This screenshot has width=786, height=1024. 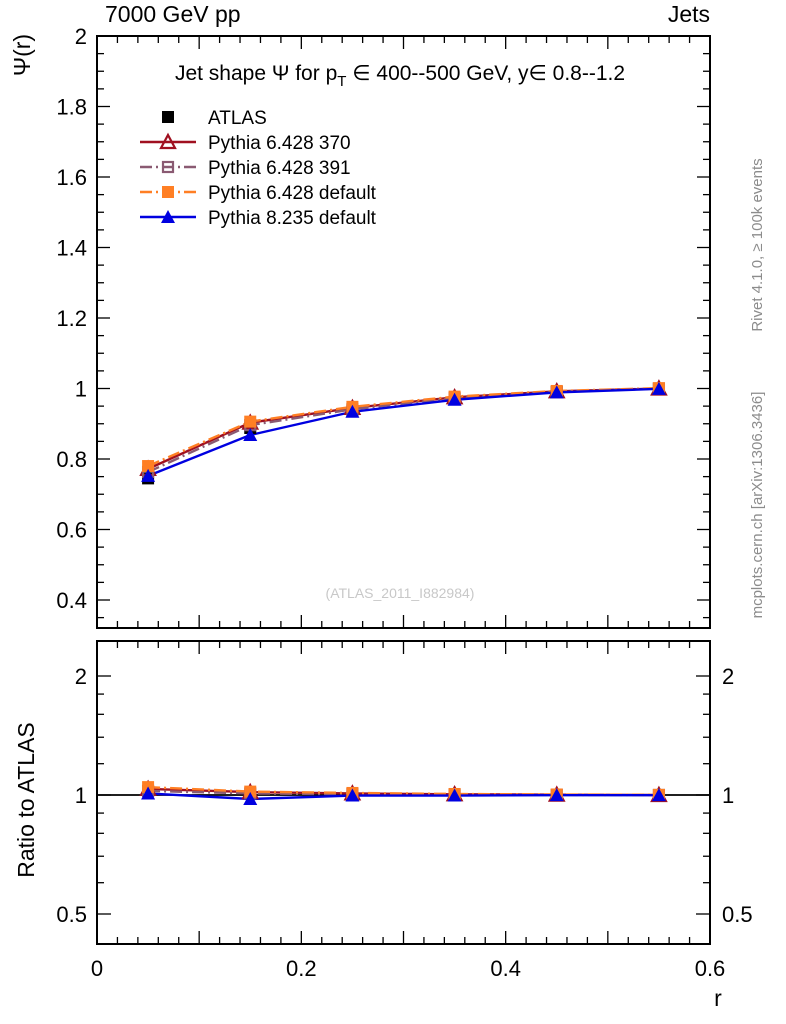 What do you see at coordinates (26, 800) in the screenshot?
I see `ratio-y-axis-label: Ratio to ATLAS` at bounding box center [26, 800].